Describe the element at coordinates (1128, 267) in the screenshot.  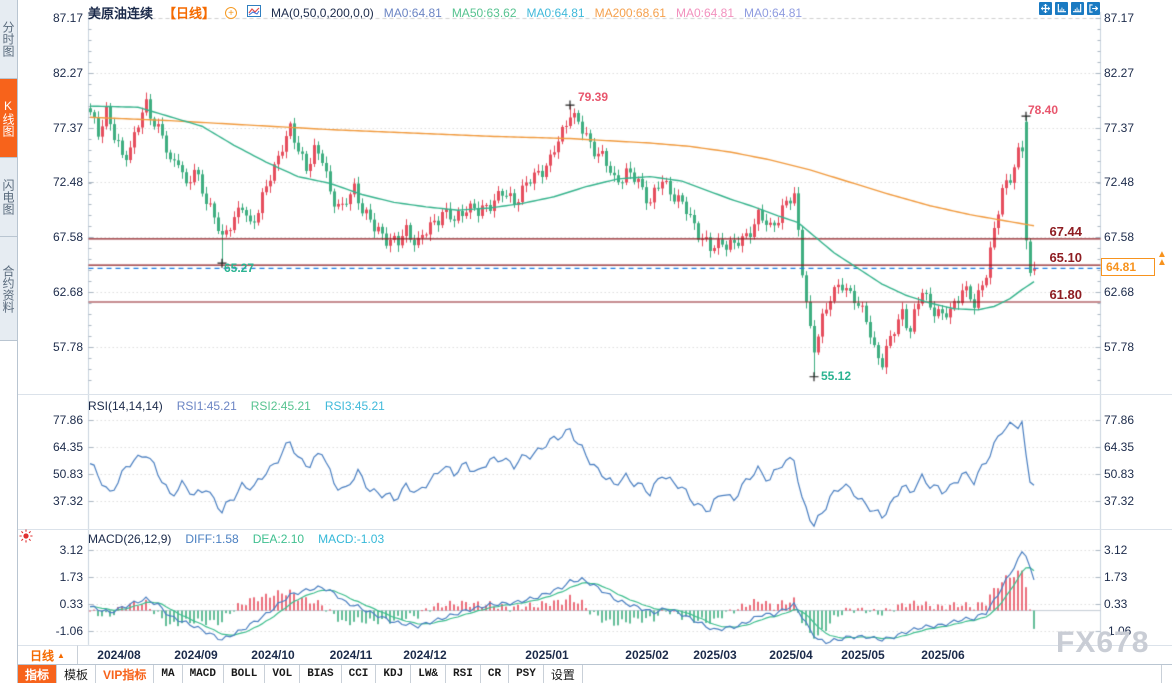
I see `last-price-tag: 64.81` at that location.